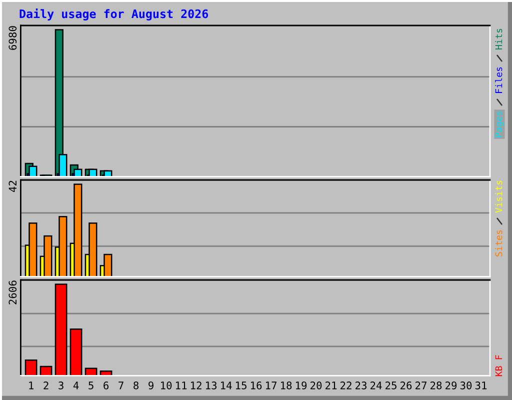  What do you see at coordinates (331, 385) in the screenshot?
I see `x-tick-label: 21` at bounding box center [331, 385].